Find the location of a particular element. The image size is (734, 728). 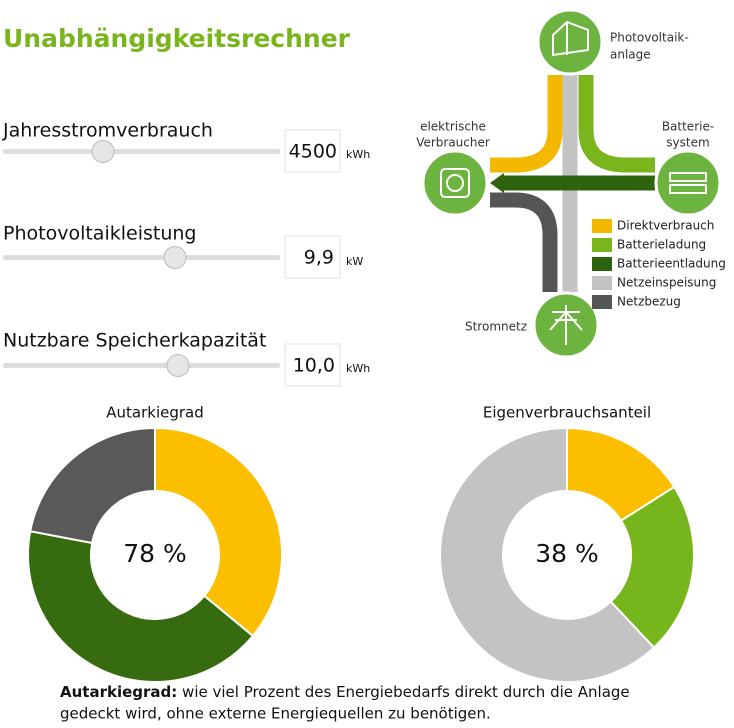

center-label: 38 % is located at coordinates (567, 553).